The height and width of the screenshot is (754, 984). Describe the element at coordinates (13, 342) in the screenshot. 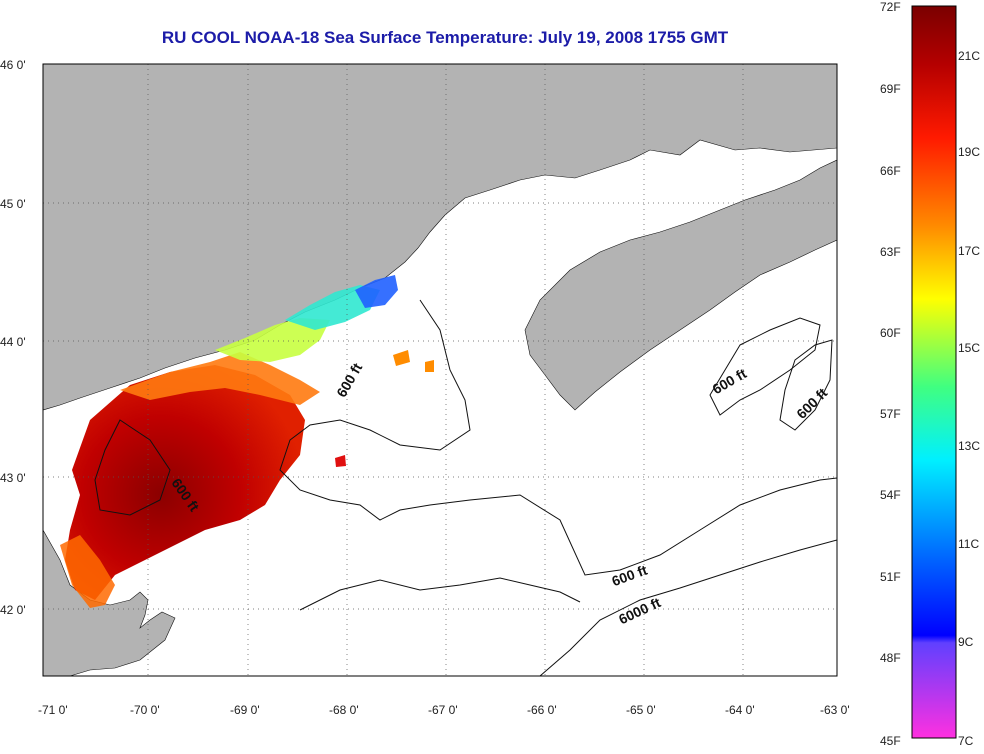

I see `lat-tick: 44 0'` at that location.